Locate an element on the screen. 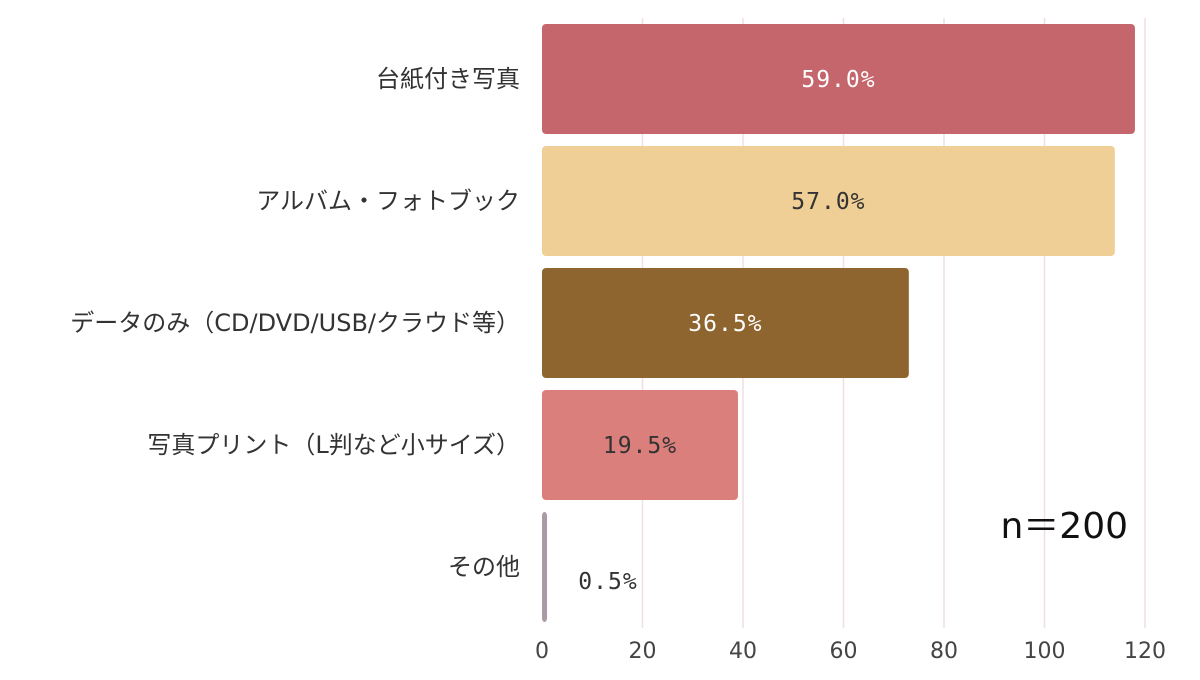  category-label: 写真プリント（L判など小サイズ） is located at coordinates (333, 445).